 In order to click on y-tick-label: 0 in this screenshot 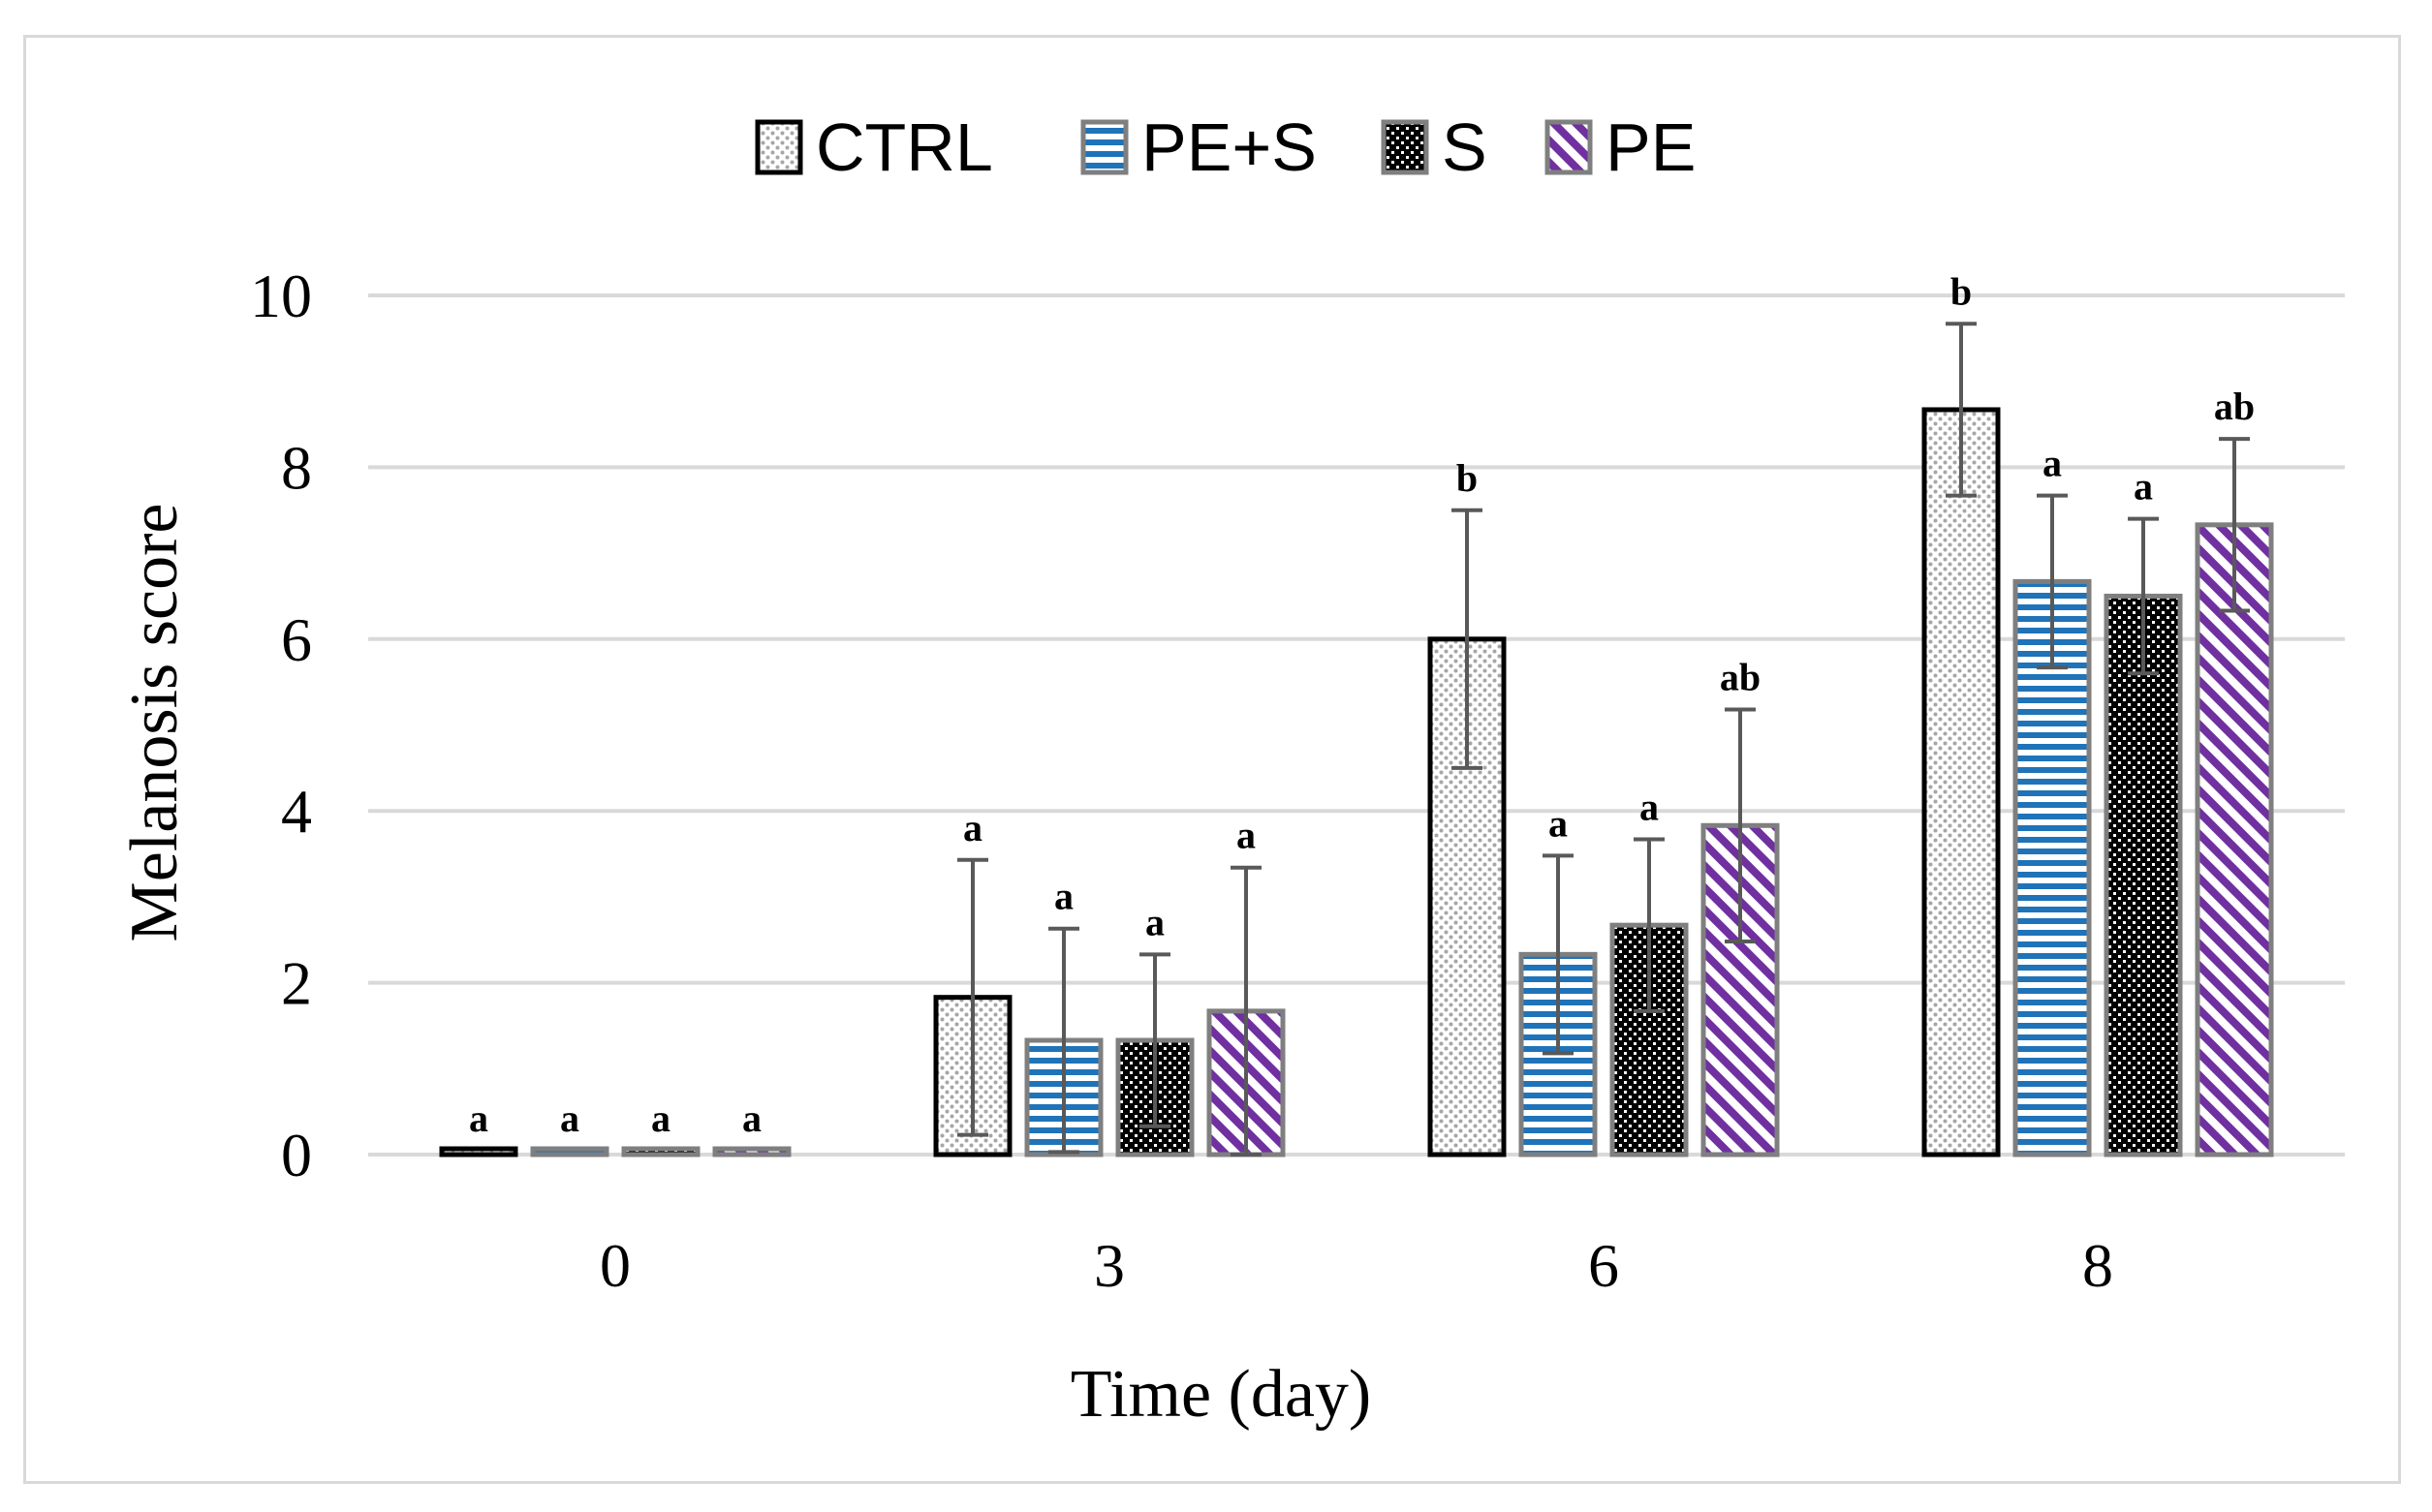, I will do `click(297, 1155)`.